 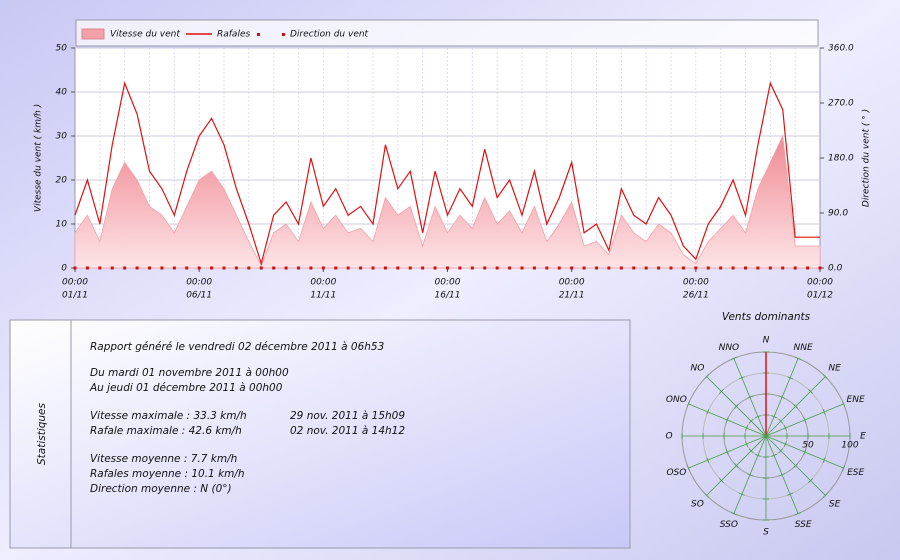 I want to click on y-tick-label: 0, so click(x=64, y=269).